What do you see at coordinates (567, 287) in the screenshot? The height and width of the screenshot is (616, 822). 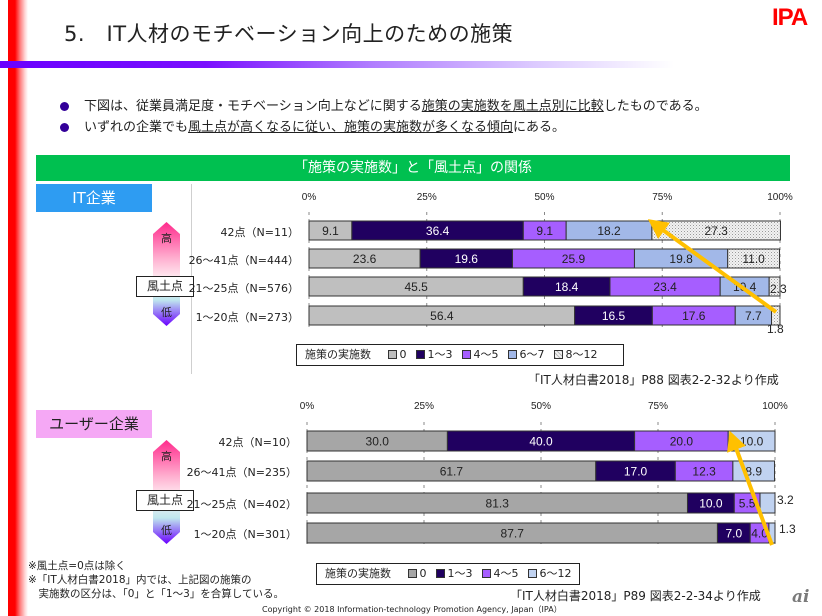 I see `data-label: 18.4` at bounding box center [567, 287].